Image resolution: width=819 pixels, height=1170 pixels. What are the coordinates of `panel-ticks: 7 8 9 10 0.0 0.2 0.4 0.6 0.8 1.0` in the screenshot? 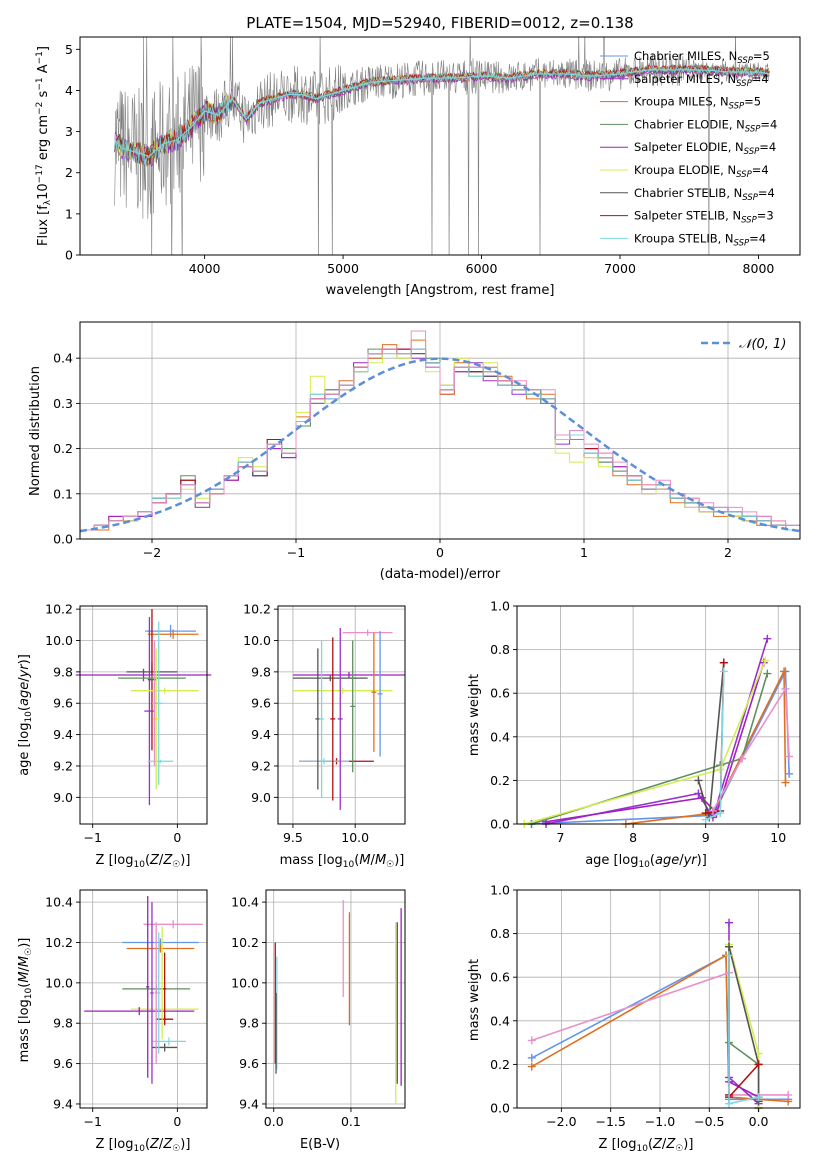 It's located at (638, 722).